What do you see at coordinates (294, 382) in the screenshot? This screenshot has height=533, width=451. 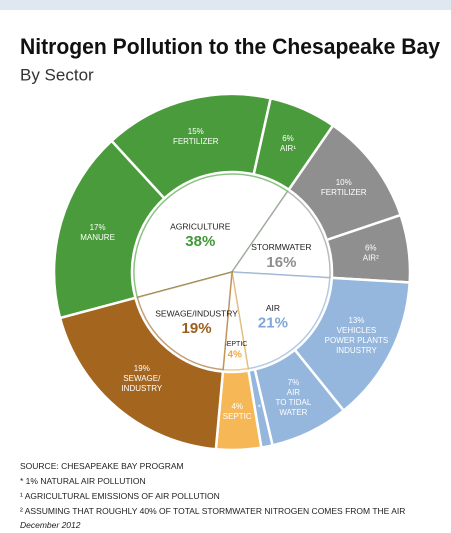 I see `outer-label: 7%` at bounding box center [294, 382].